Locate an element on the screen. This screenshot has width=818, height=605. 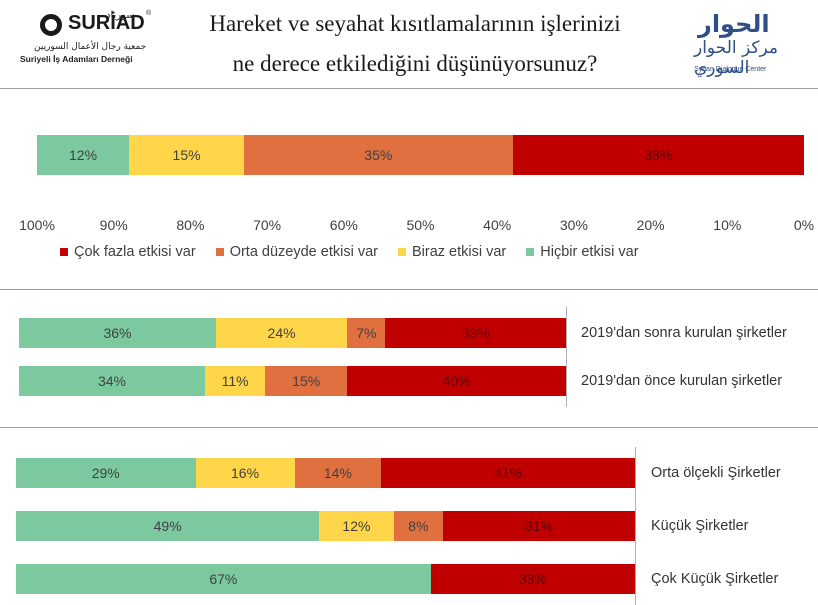
legend-label: Çok fazla etkisi var is located at coordinates (135, 252).